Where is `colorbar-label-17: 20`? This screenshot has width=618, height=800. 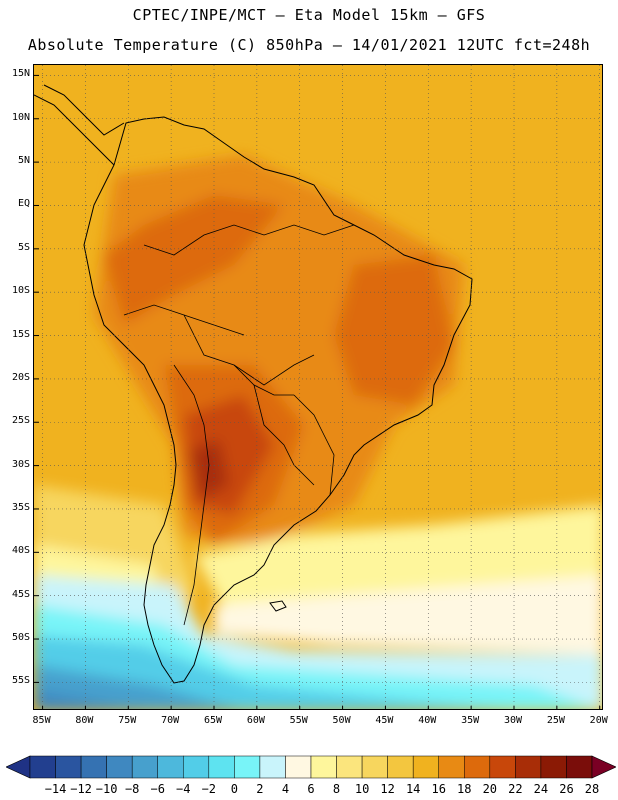 colorbar-label-17: 20 is located at coordinates (490, 789).